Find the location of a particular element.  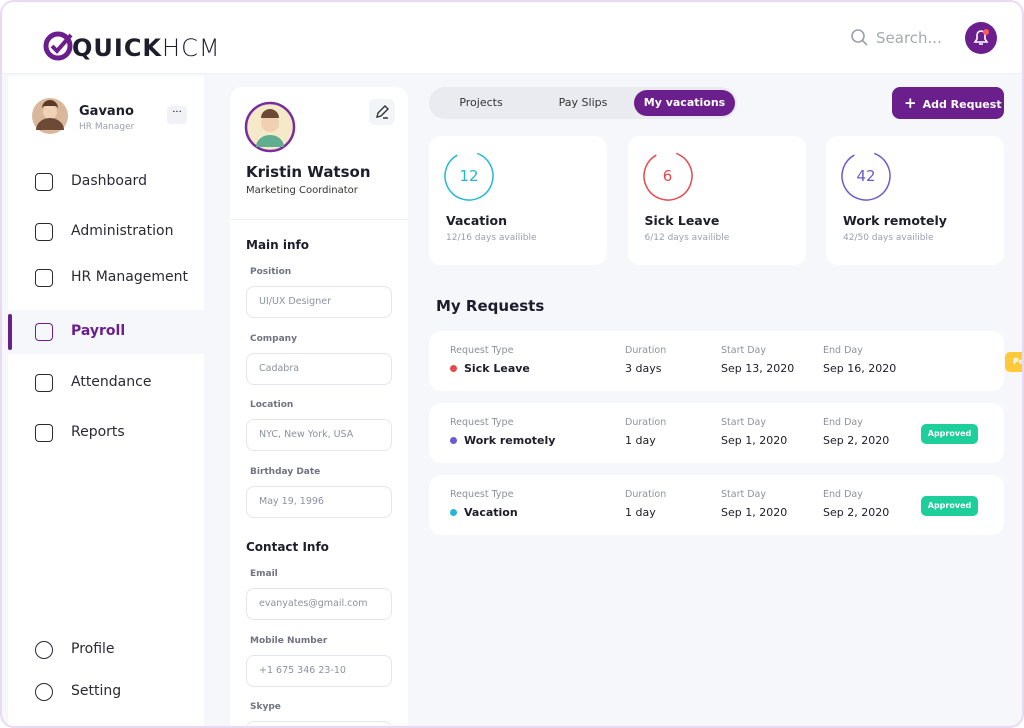

nav-item: Setting is located at coordinates (96, 691).